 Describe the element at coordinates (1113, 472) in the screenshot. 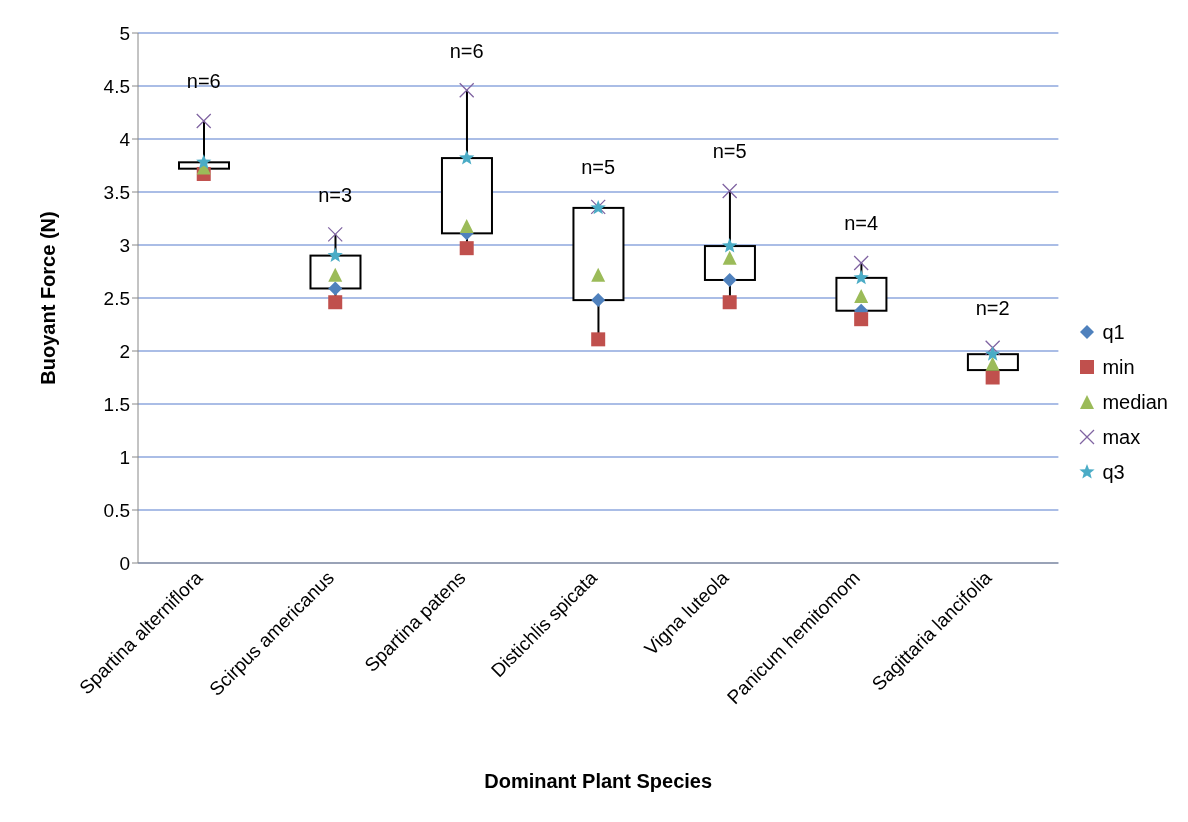

I see `legend-label: q3` at that location.